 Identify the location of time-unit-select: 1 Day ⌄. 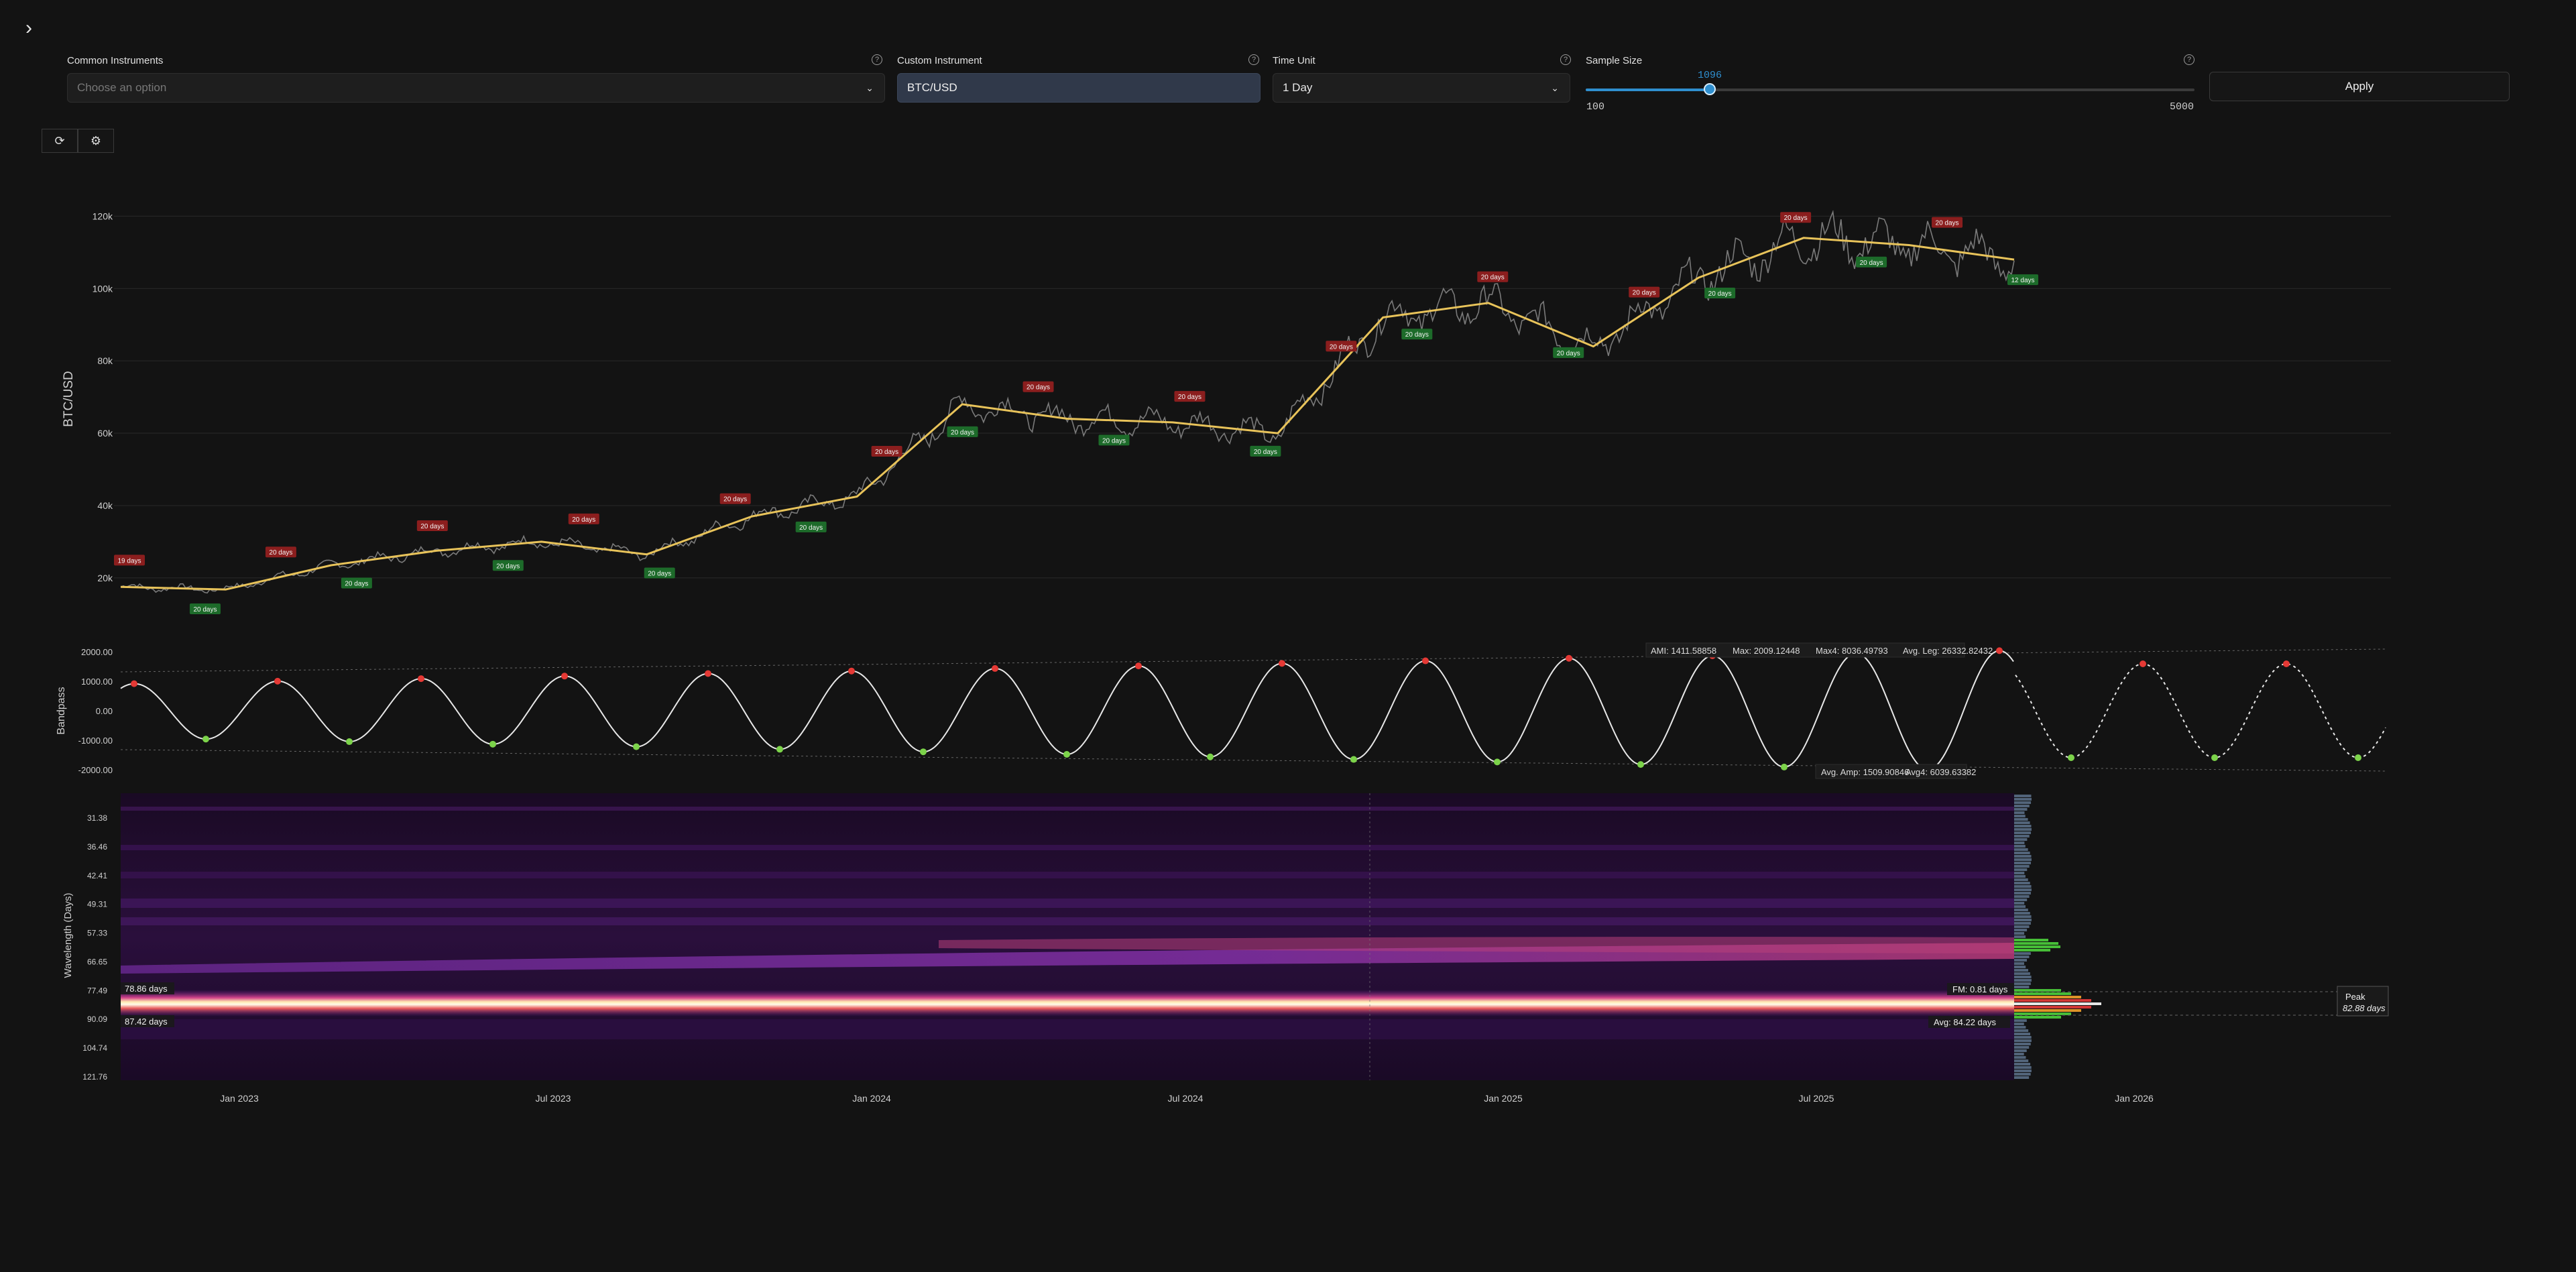
(1421, 88).